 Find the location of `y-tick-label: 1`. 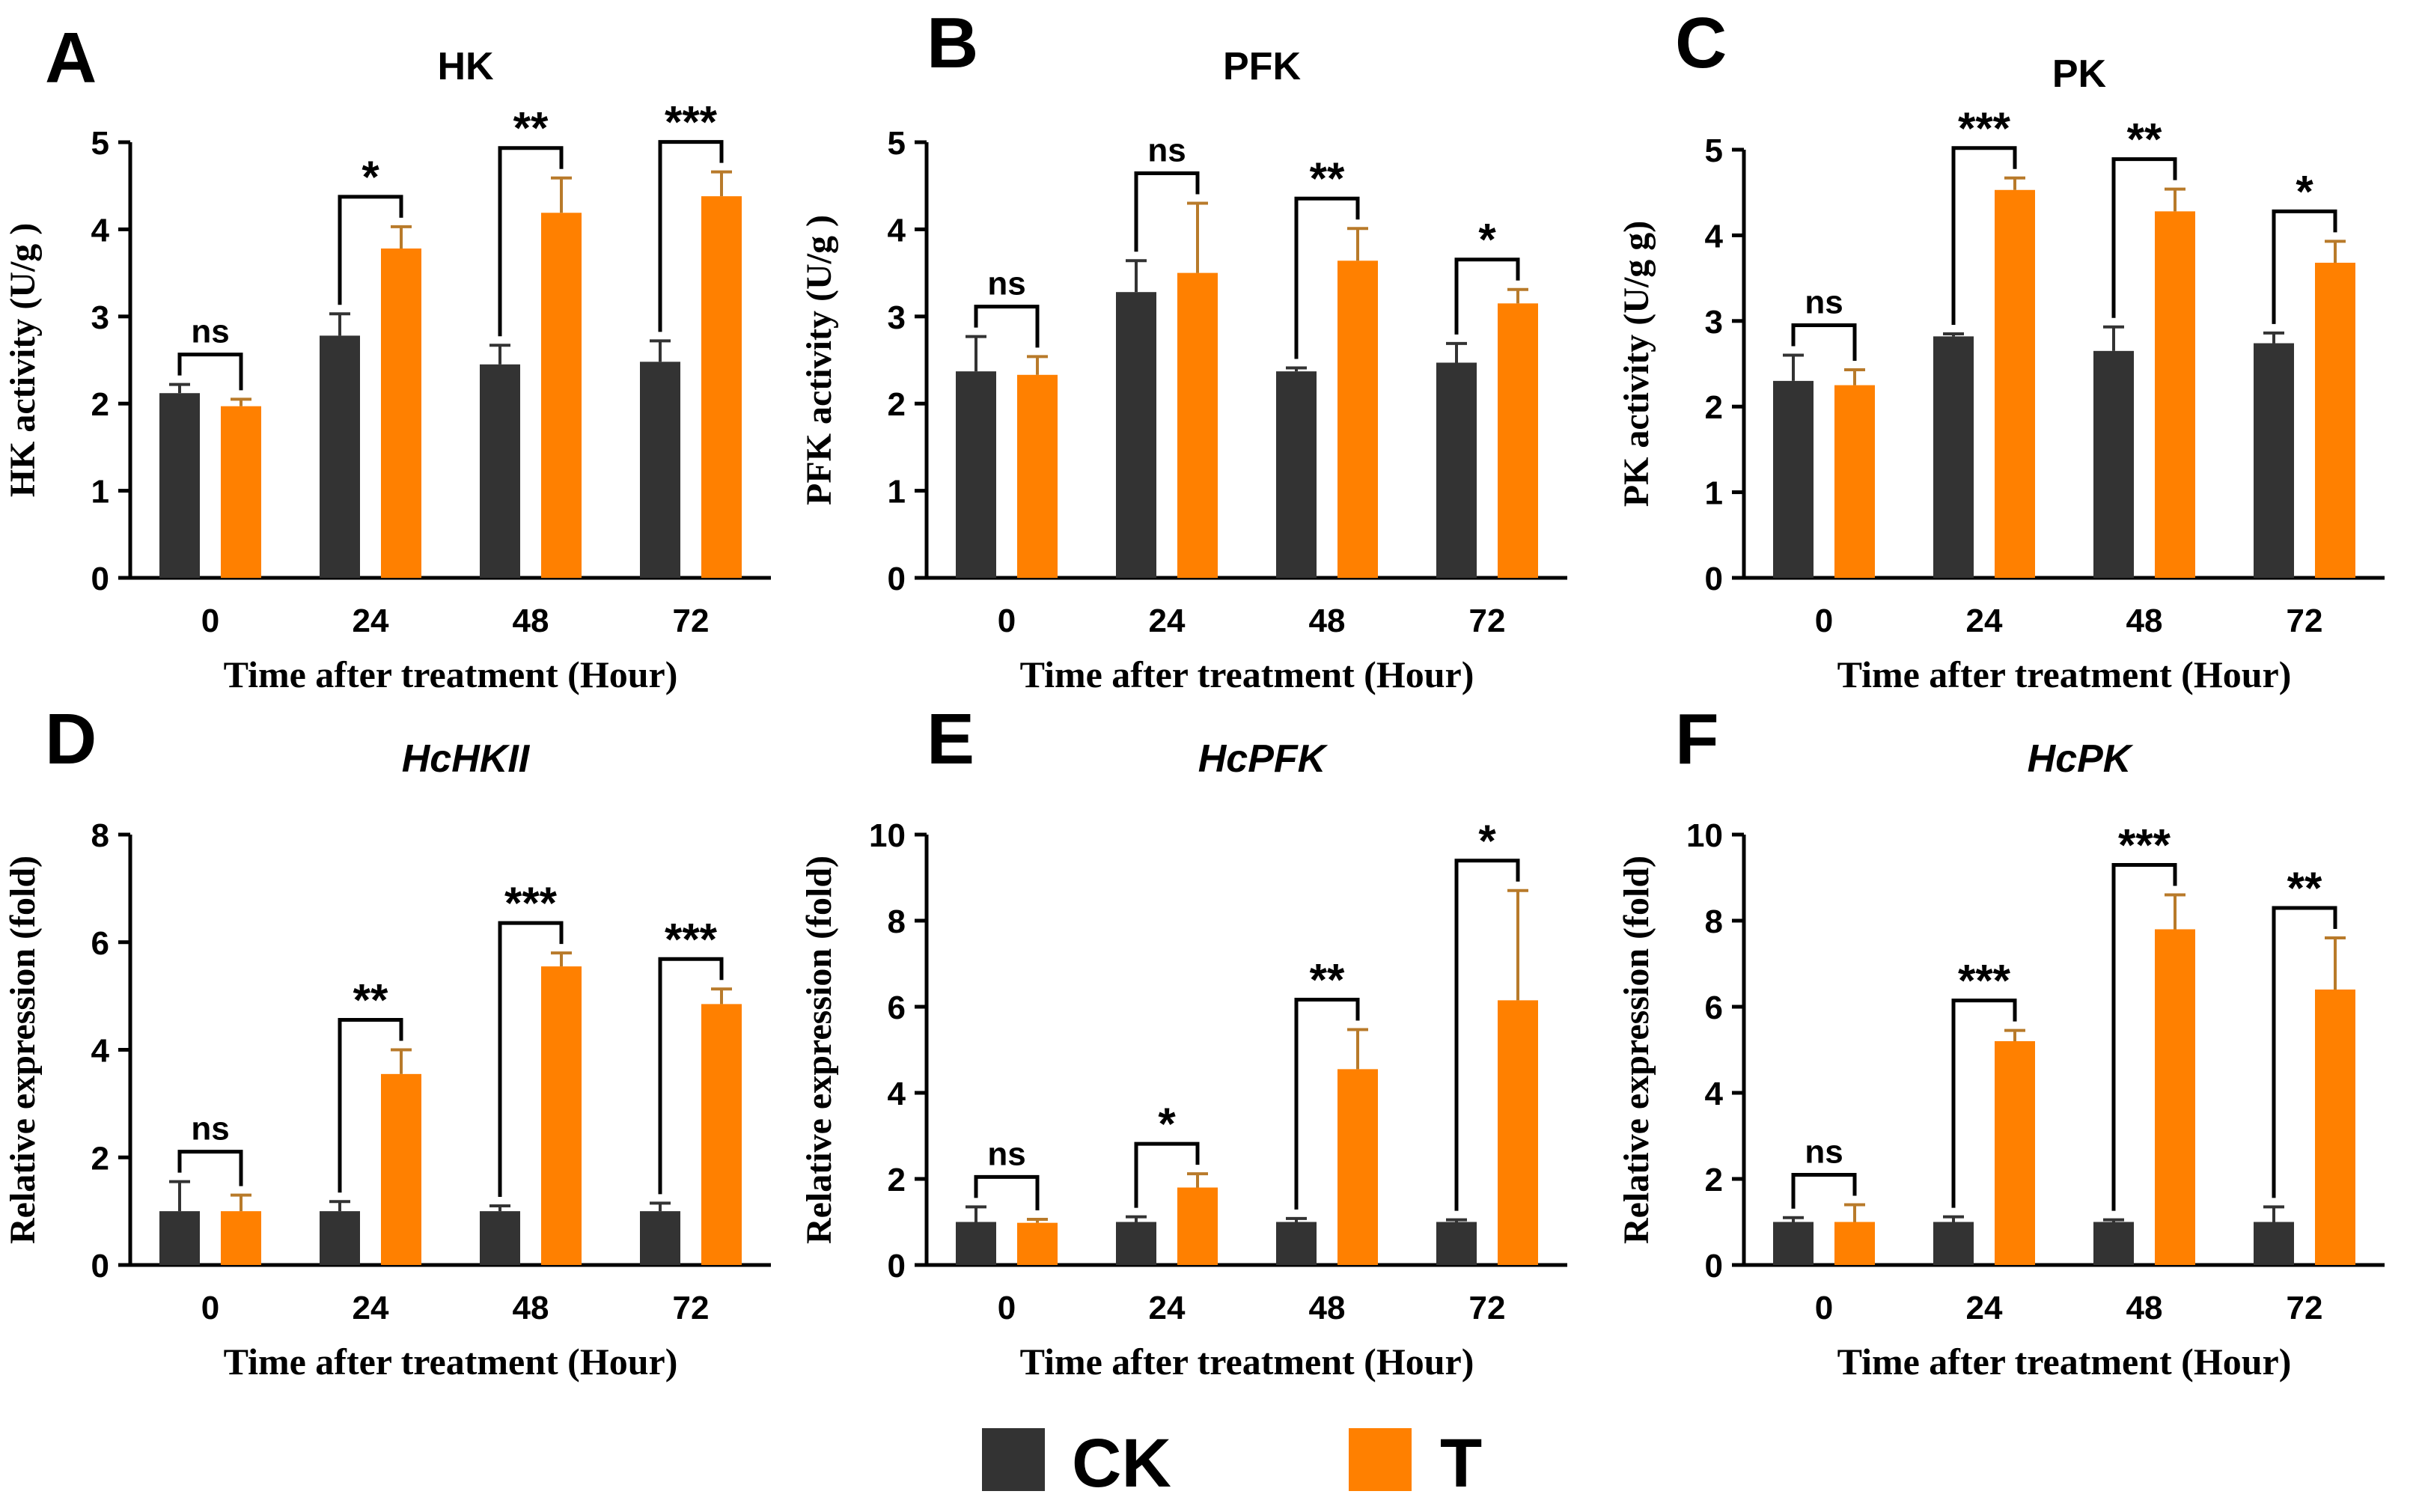

y-tick-label: 1 is located at coordinates (1714, 493).